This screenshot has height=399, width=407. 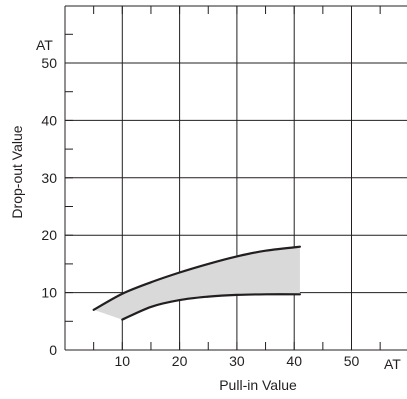 What do you see at coordinates (258, 385) in the screenshot?
I see `x-axis-title: Pull-in Value` at bounding box center [258, 385].